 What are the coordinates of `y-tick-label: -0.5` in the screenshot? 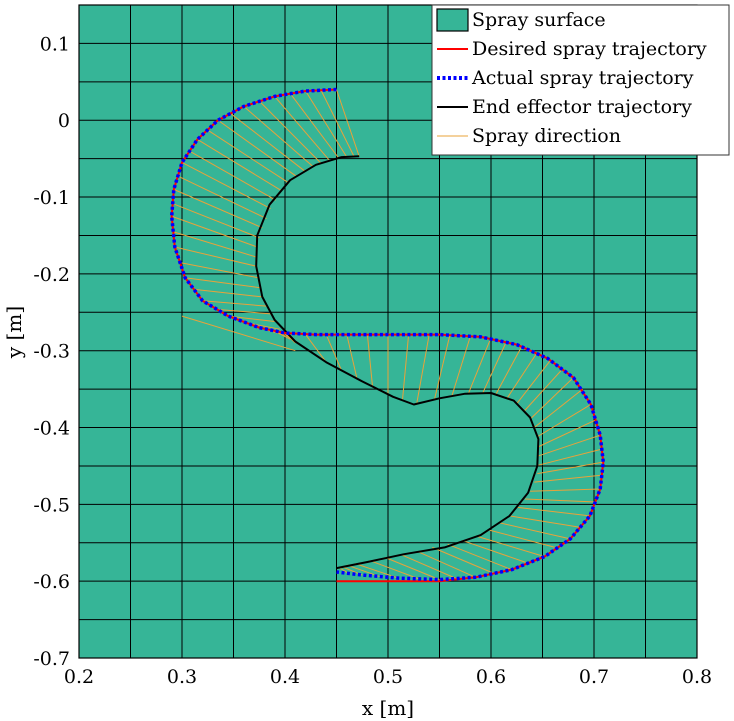 It's located at (51, 505).